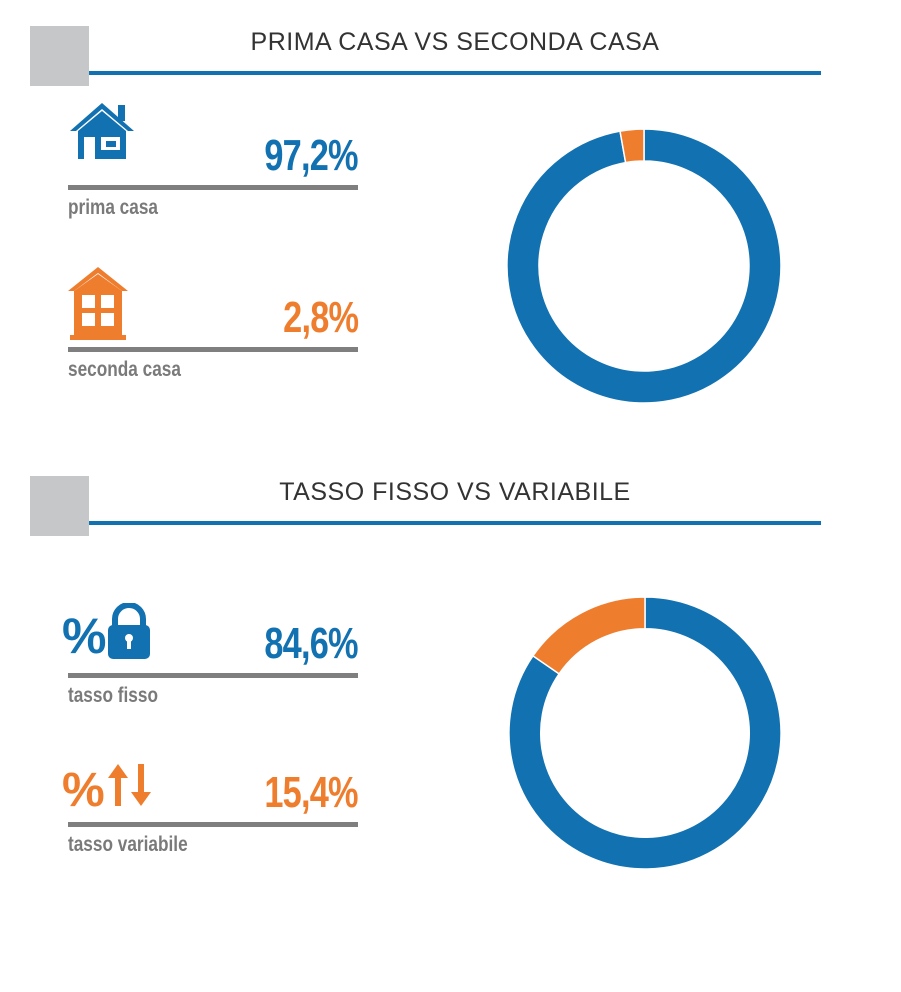 The image size is (901, 992). I want to click on stat-label: tasso variabile, so click(128, 844).